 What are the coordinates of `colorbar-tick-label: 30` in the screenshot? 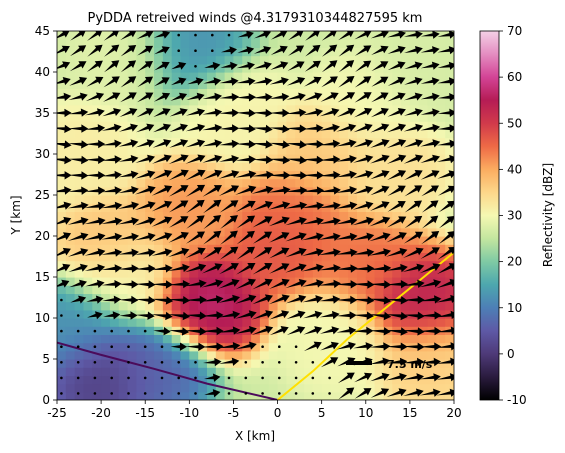 It's located at (514, 216).